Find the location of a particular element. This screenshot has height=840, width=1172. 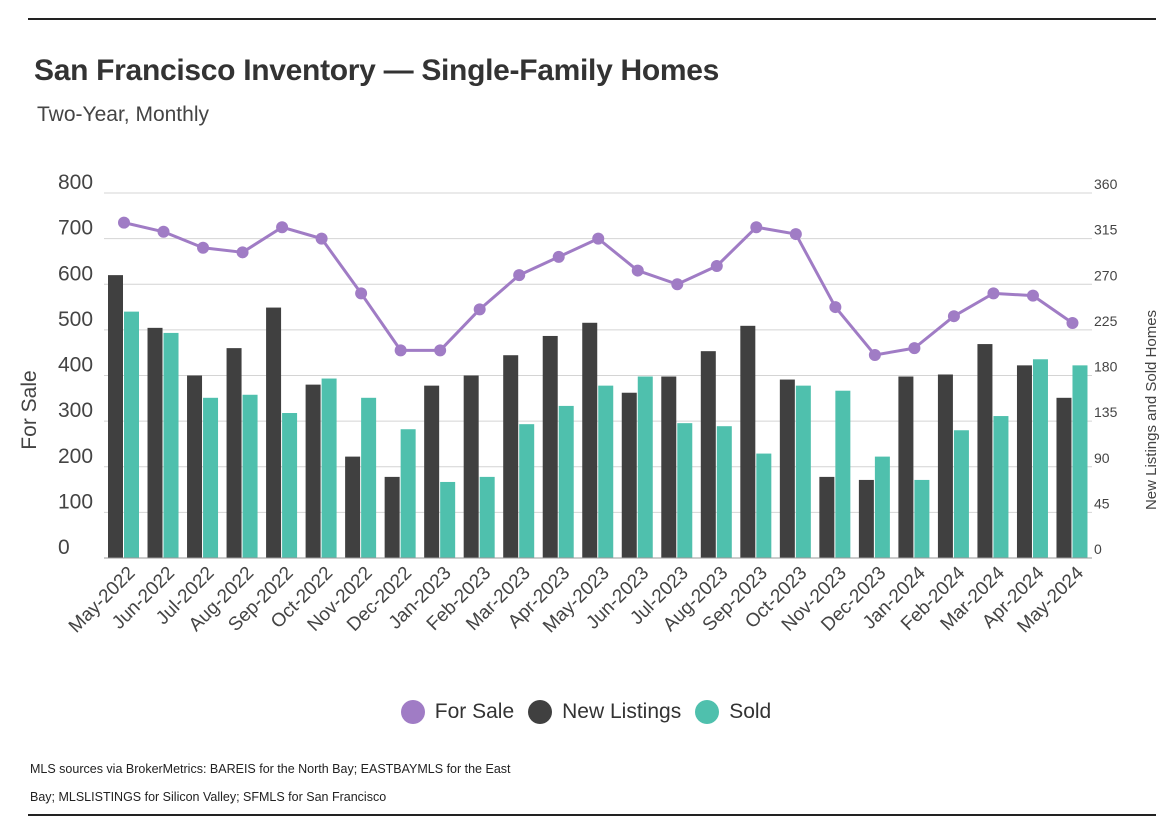

y2-tick-label: 360 is located at coordinates (1106, 184).